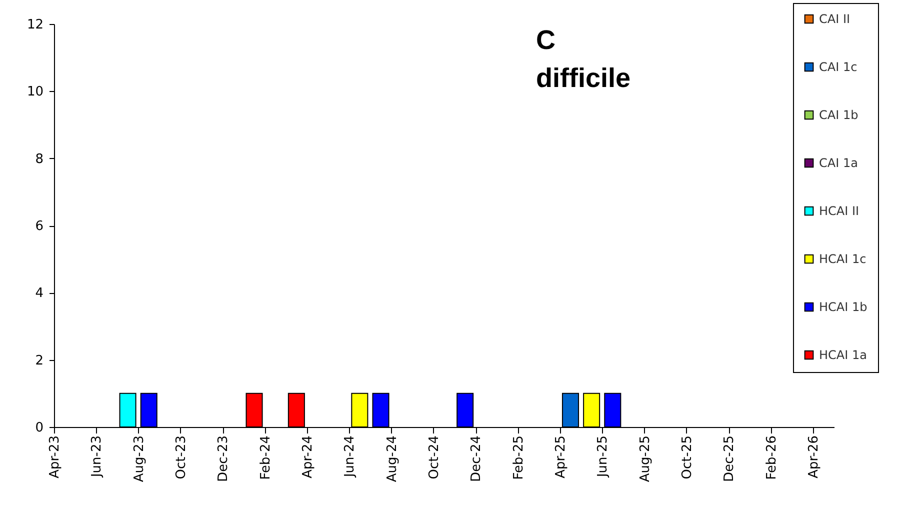 This screenshot has height=521, width=922. Describe the element at coordinates (834, 19) in the screenshot. I see `legend-label: CAI II` at that location.